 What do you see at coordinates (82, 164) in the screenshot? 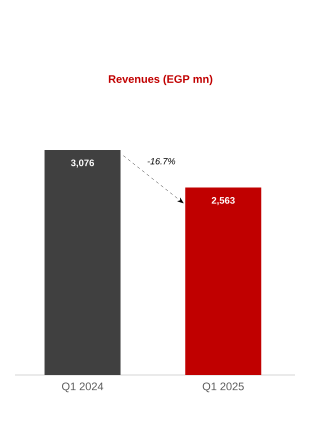
I see `data-label: 3,076` at bounding box center [82, 164].